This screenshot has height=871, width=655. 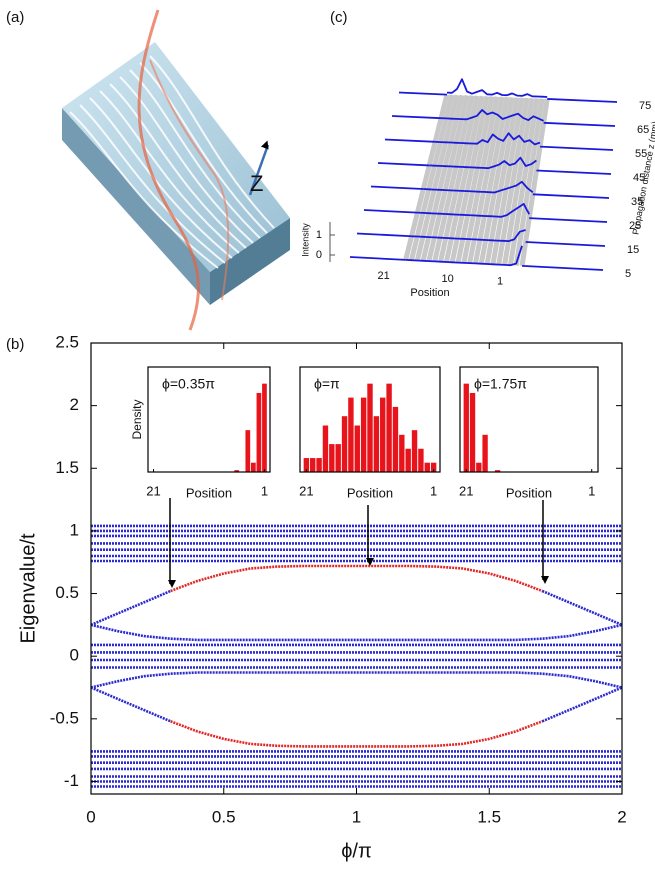 I want to click on panel-label: (b), so click(x=15, y=344).